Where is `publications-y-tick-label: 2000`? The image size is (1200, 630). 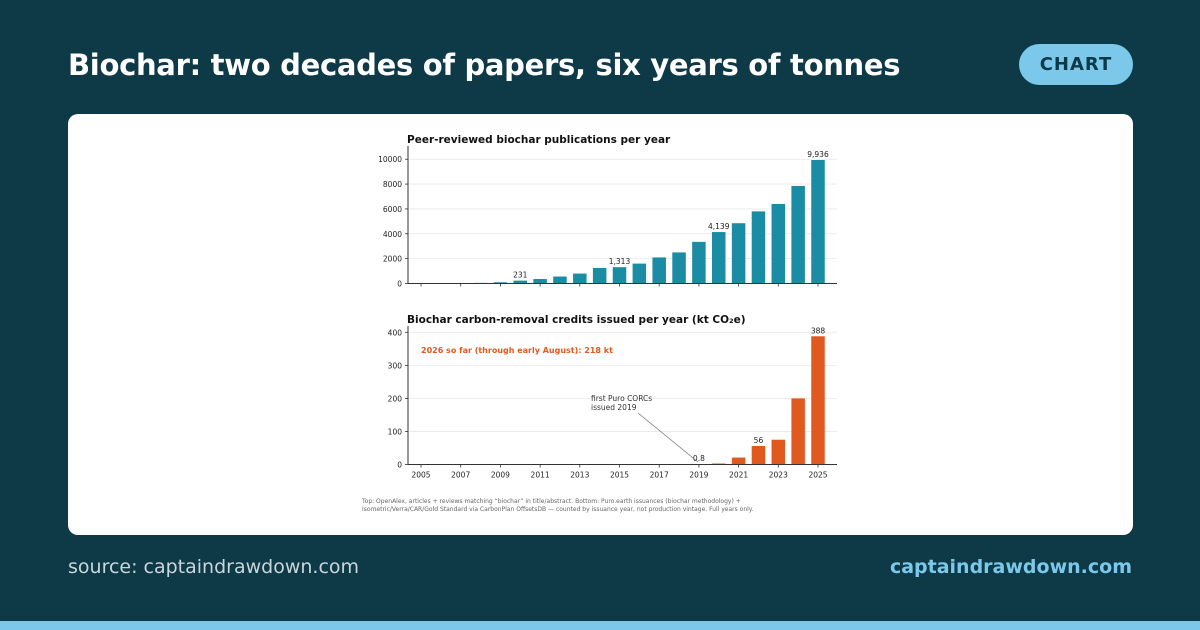
publications-y-tick-label: 2000 is located at coordinates (392, 259).